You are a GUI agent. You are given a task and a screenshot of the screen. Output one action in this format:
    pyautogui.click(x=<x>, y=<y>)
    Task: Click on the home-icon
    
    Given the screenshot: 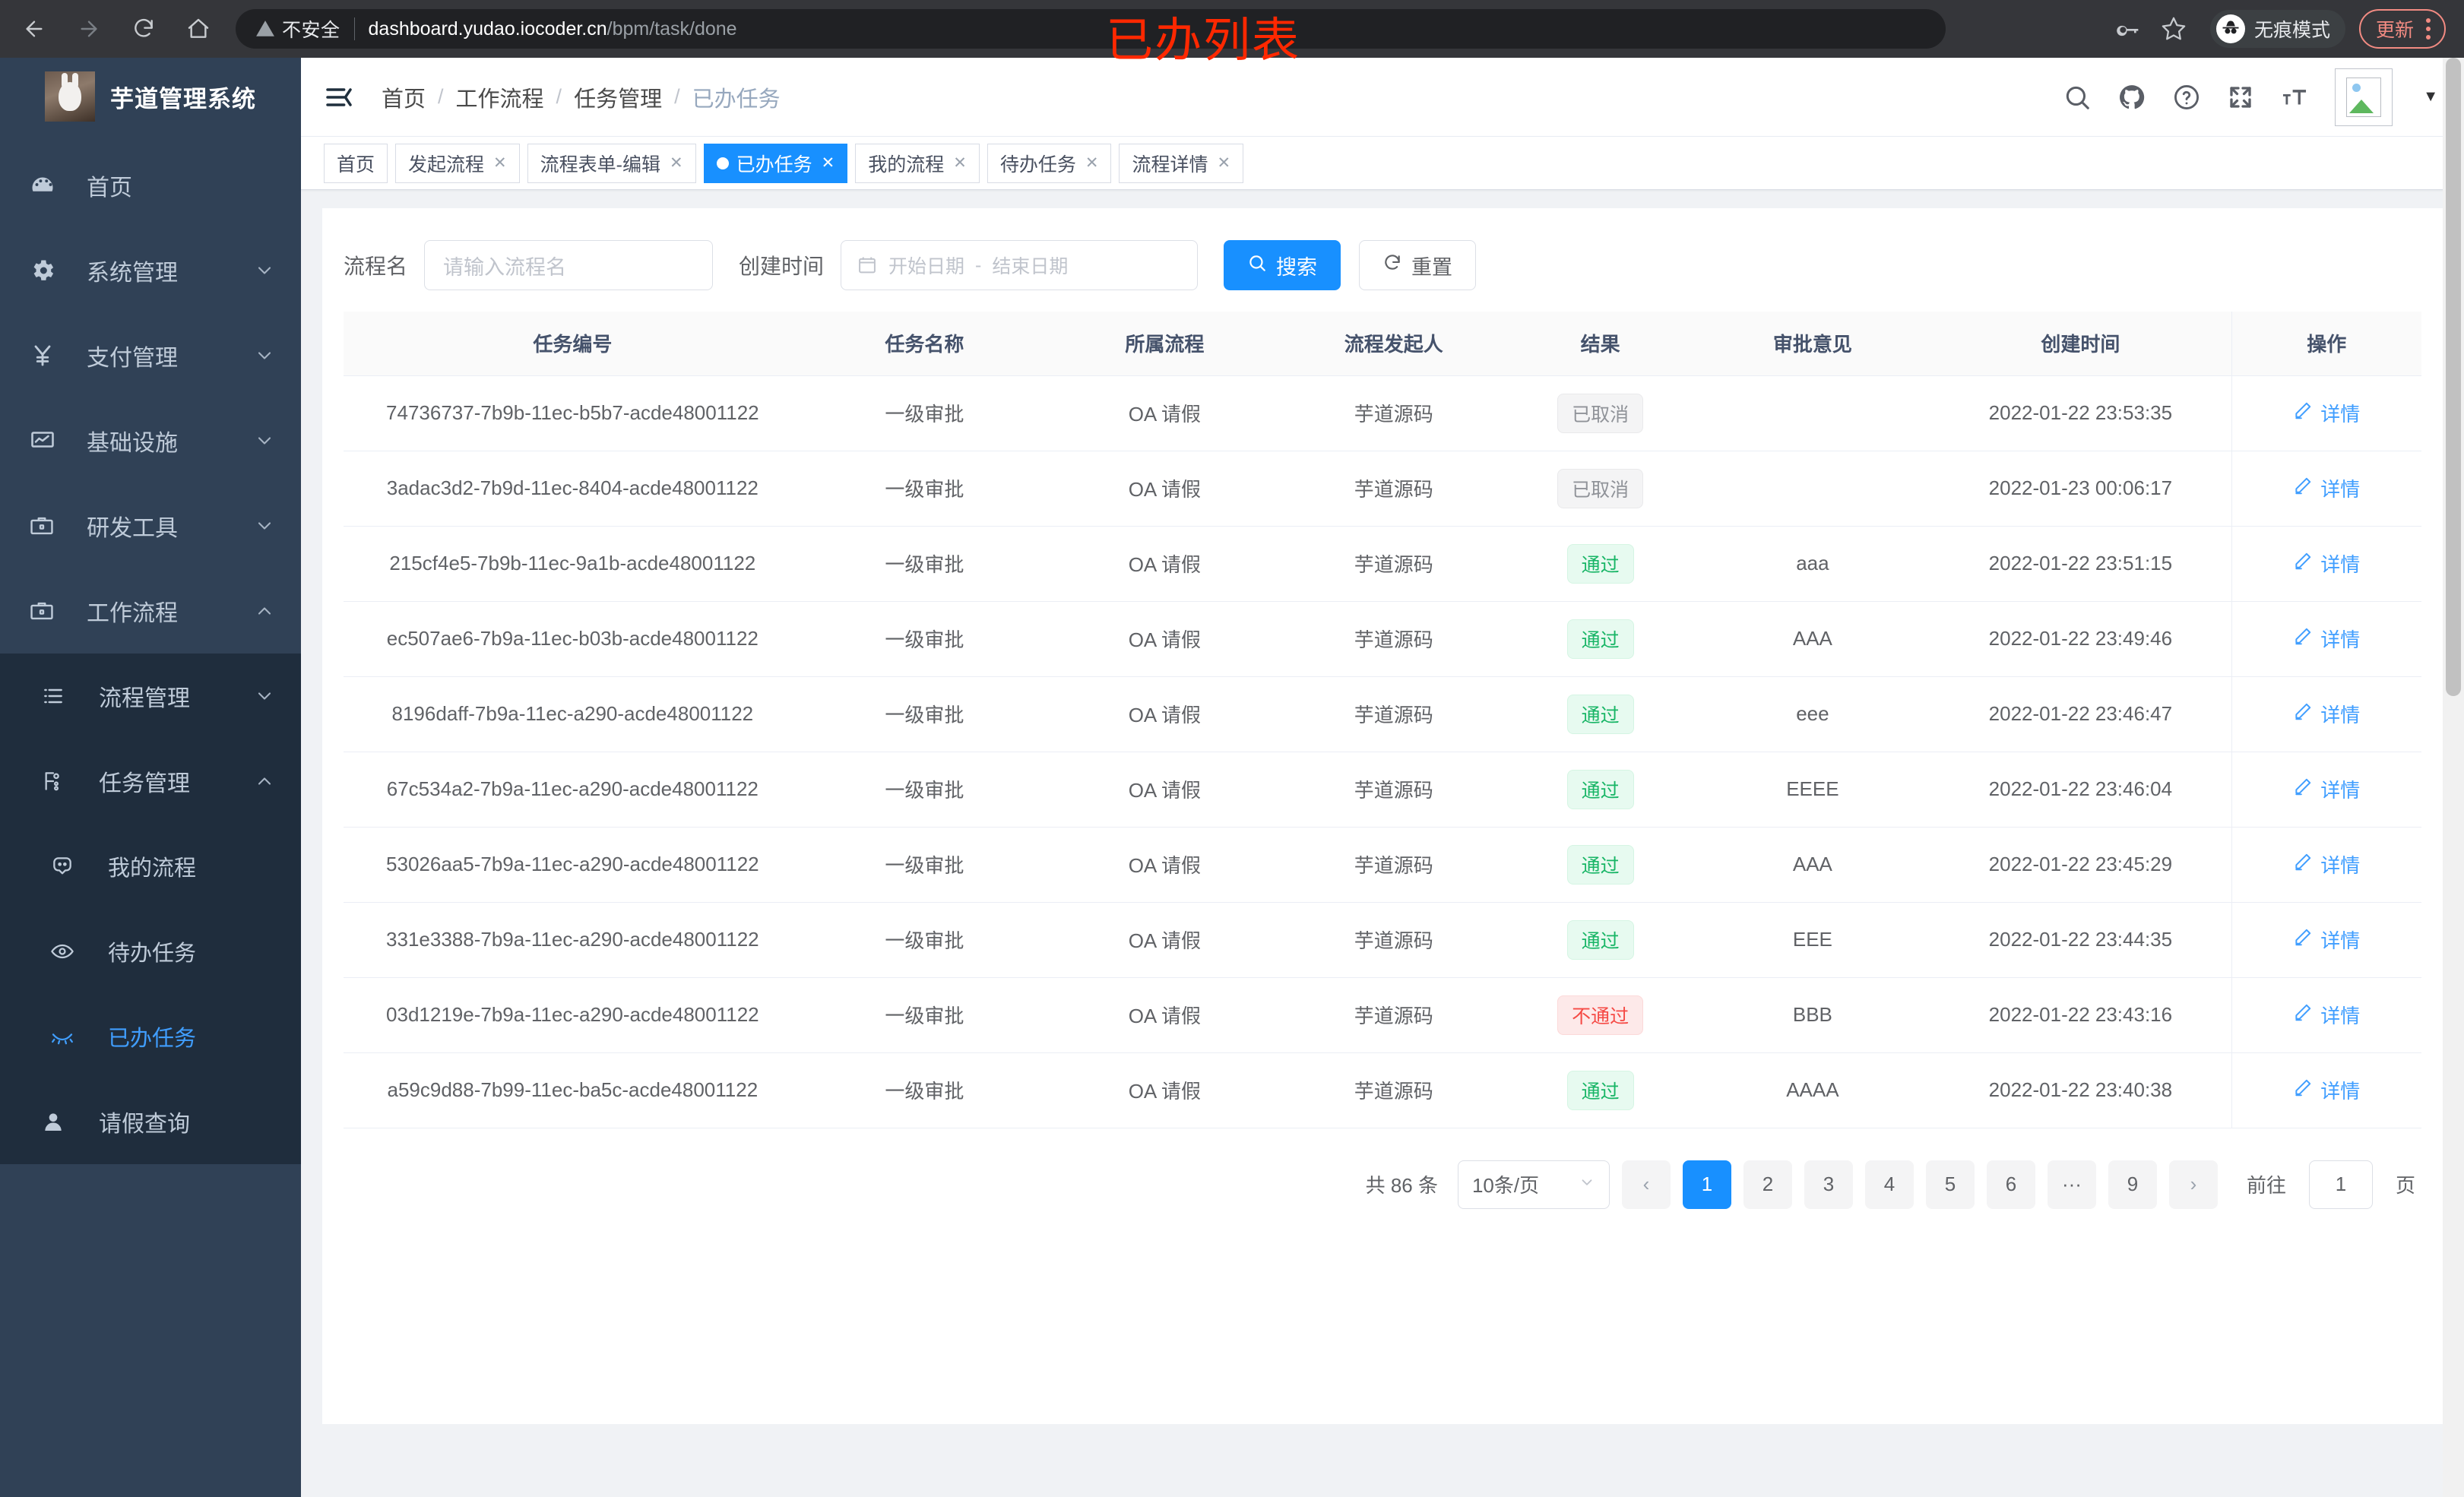 What is the action you would take?
    pyautogui.click(x=198, y=28)
    